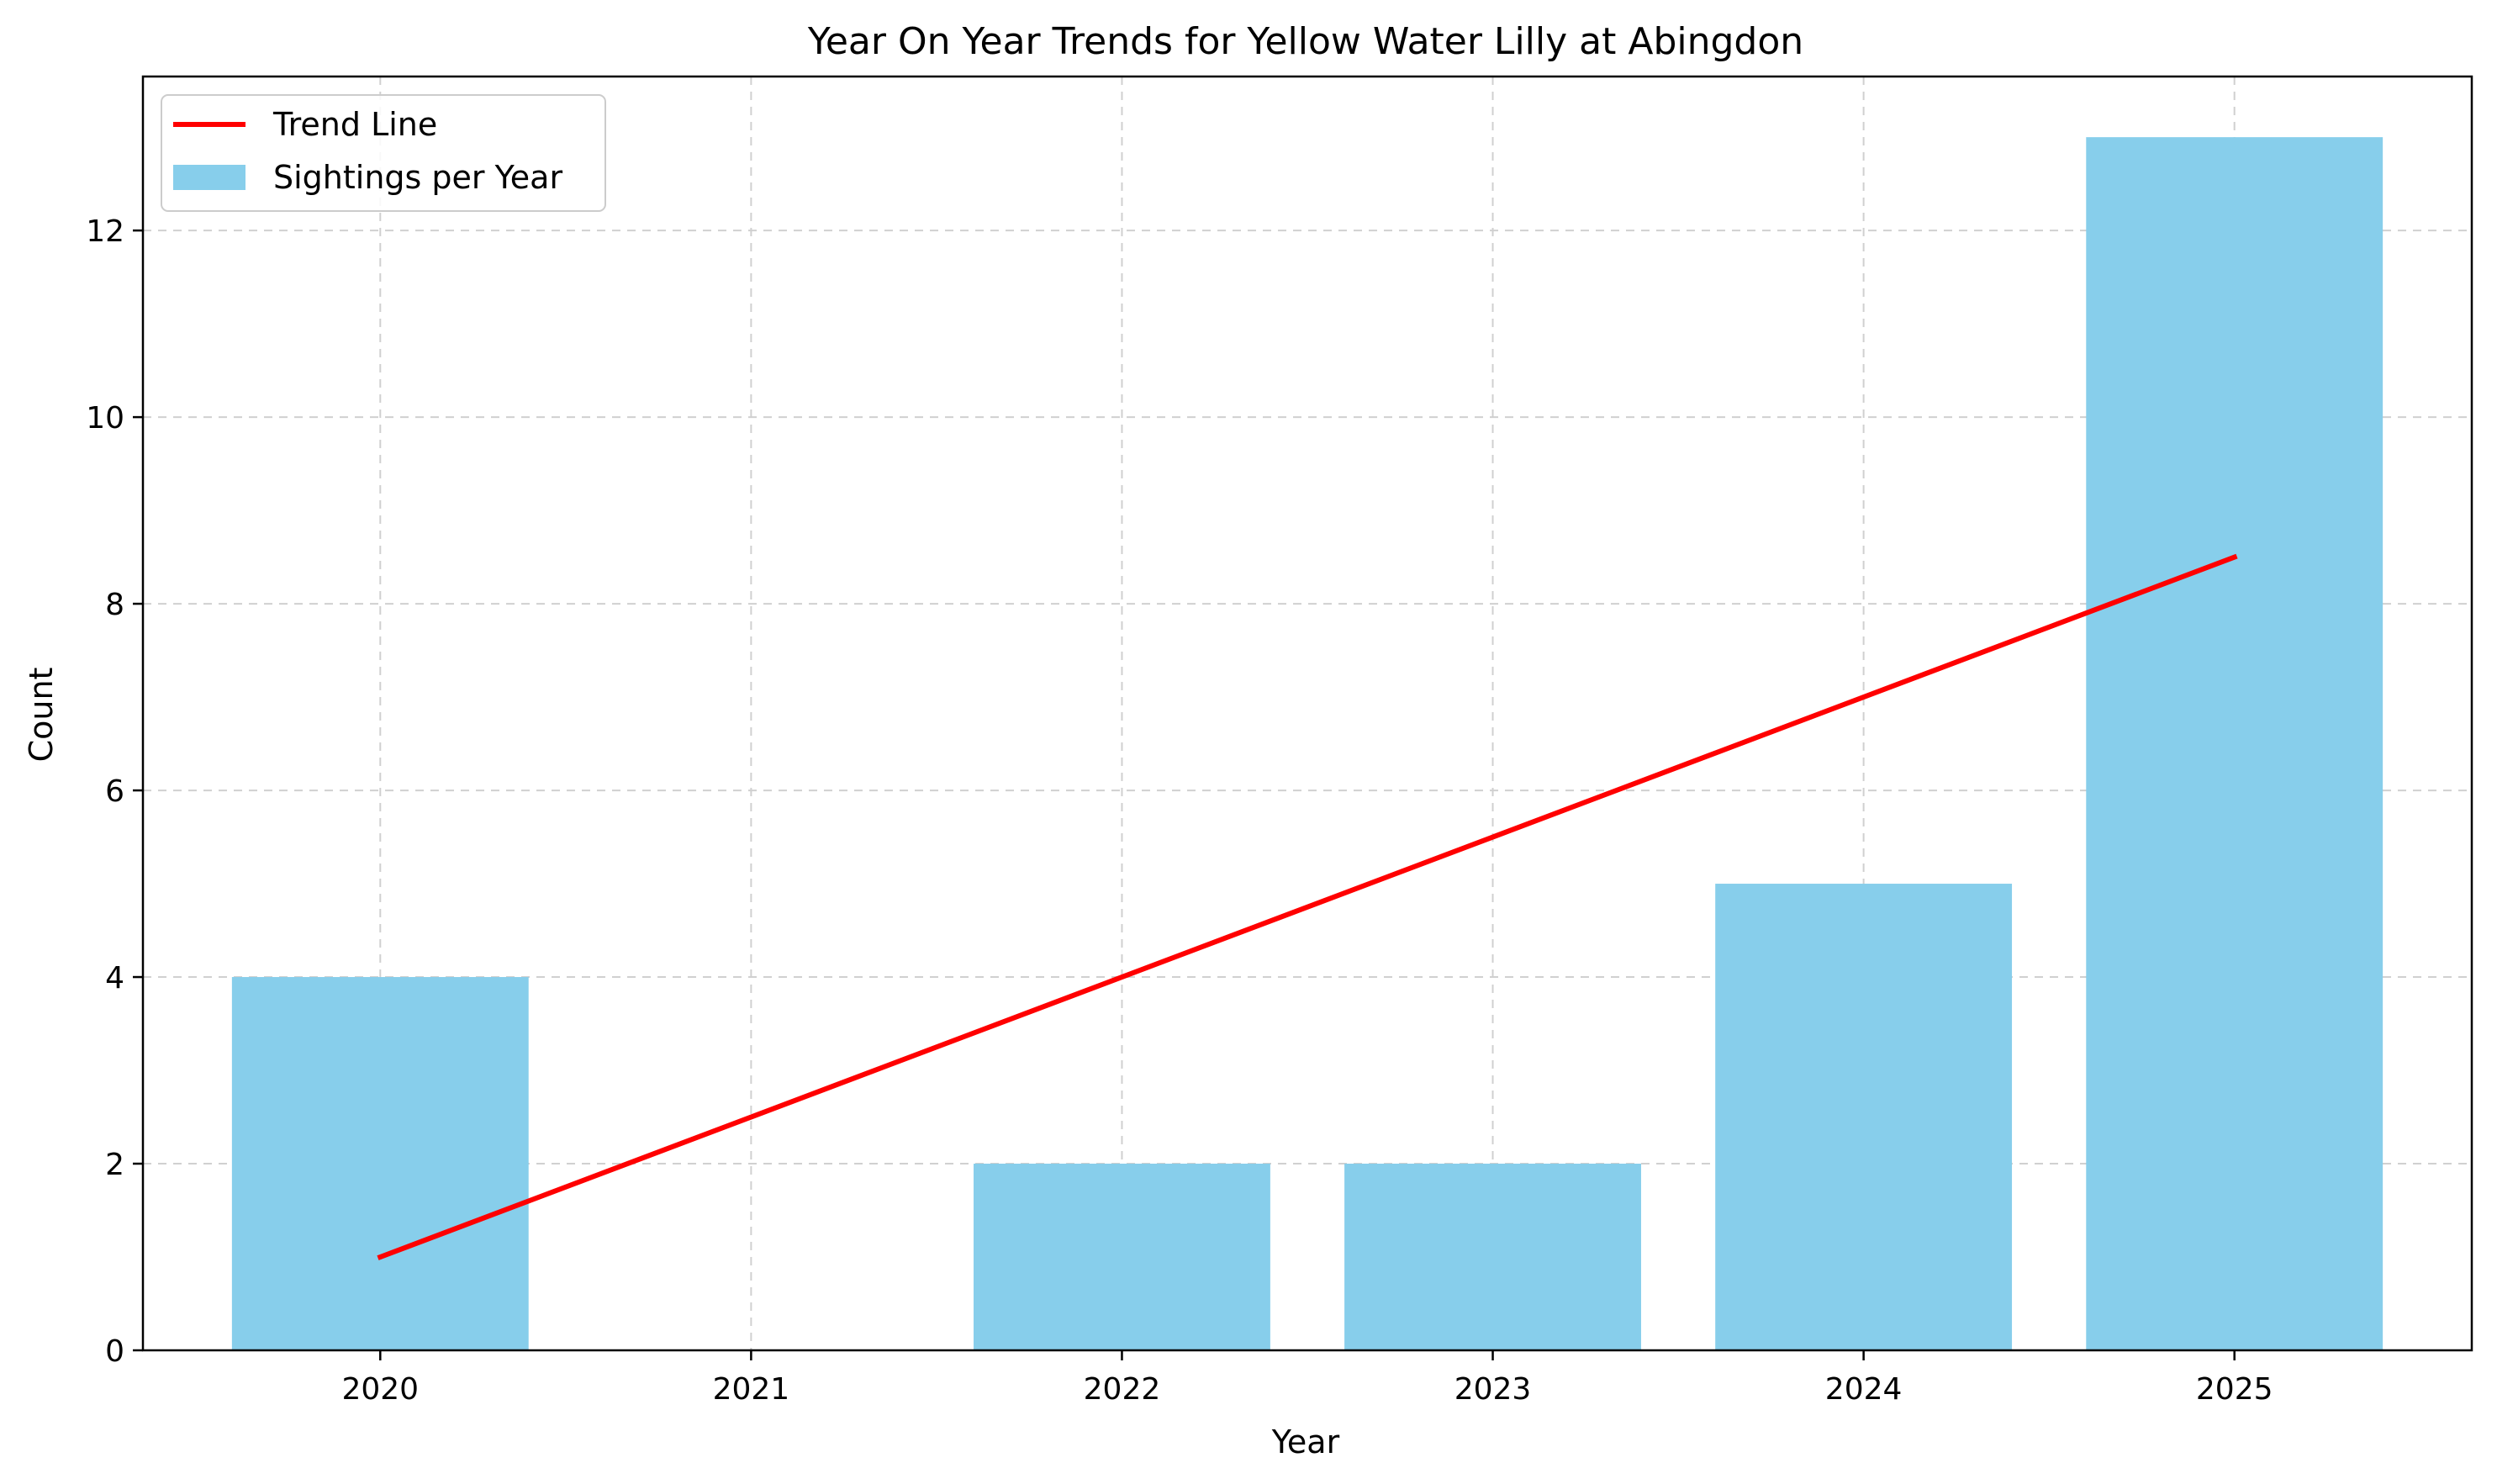 The width and height of the screenshot is (2497, 1484). Describe the element at coordinates (209, 177) in the screenshot. I see `legend-swatch-sightings` at that location.